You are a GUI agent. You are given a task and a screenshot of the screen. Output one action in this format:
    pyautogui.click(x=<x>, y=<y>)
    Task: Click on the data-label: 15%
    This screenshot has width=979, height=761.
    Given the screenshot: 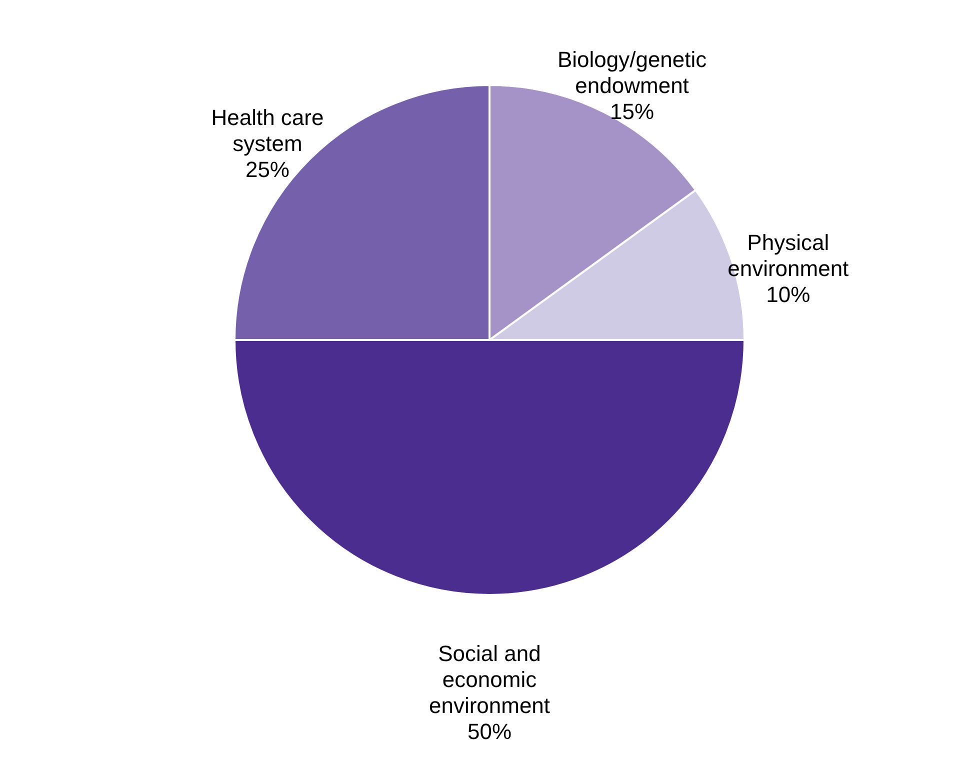 What is the action you would take?
    pyautogui.click(x=632, y=111)
    